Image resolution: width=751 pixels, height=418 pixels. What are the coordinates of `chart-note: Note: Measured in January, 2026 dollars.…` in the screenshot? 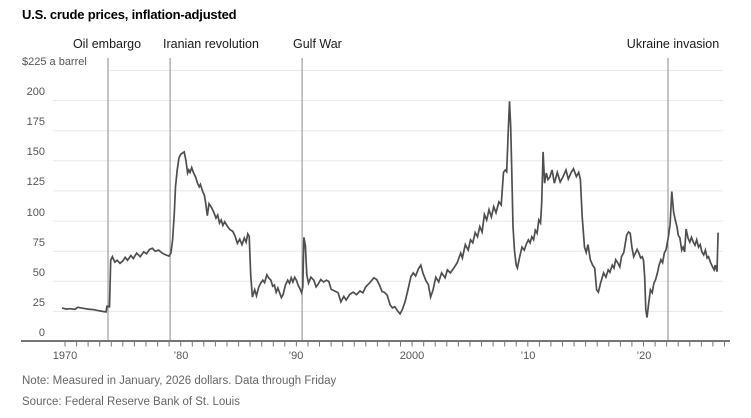 It's located at (179, 381).